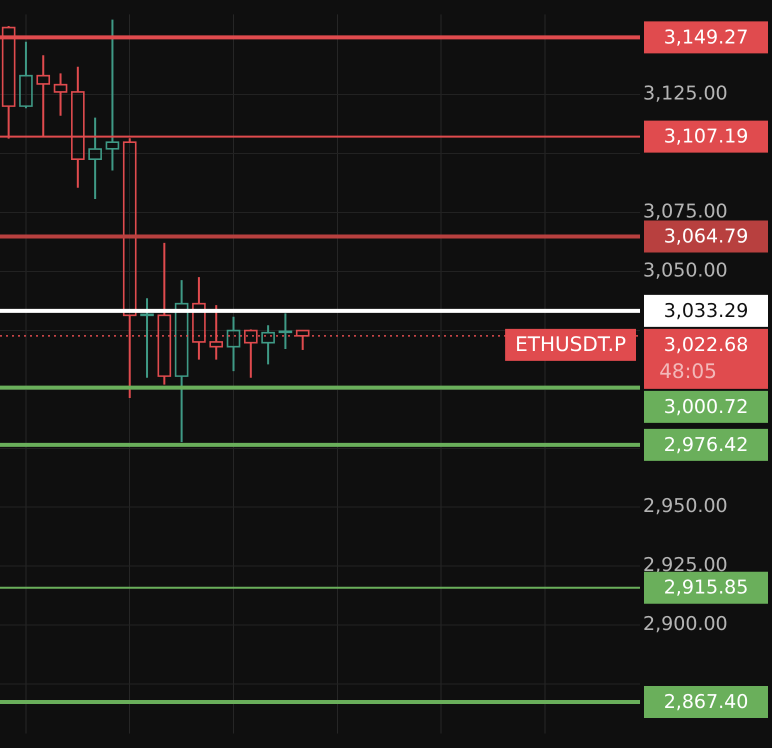  I want to click on annotation: ETHUSDT.P, so click(570, 344).